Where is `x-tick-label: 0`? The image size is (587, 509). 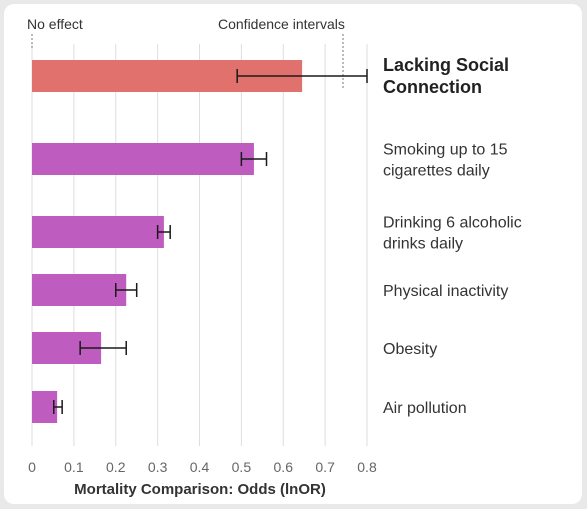 x-tick-label: 0 is located at coordinates (32, 467).